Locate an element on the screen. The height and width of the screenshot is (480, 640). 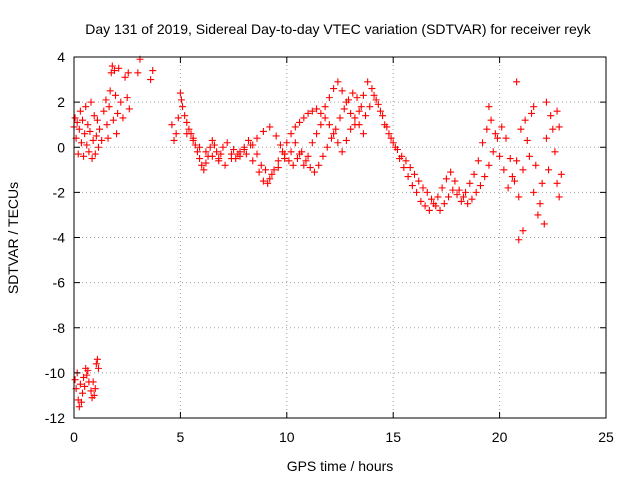
y-tick-label: 0 is located at coordinates (61, 147).